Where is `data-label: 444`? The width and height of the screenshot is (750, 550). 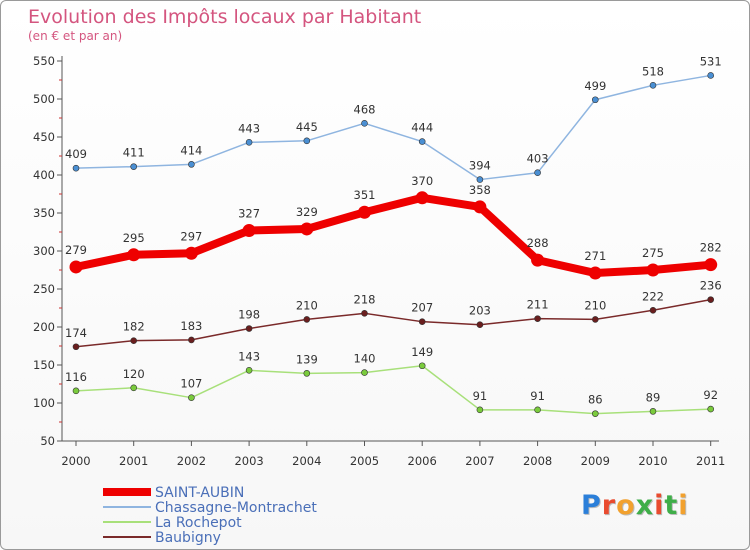
data-label: 444 is located at coordinates (422, 128).